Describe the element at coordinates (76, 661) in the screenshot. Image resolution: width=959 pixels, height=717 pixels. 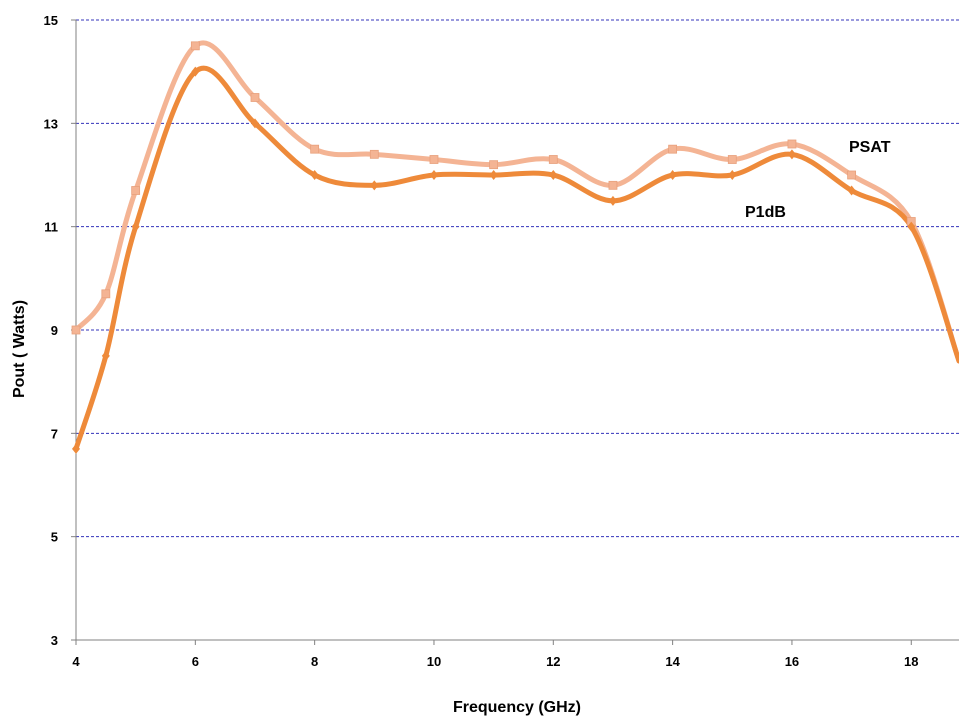
I see `x-tick-label-4: 4` at that location.